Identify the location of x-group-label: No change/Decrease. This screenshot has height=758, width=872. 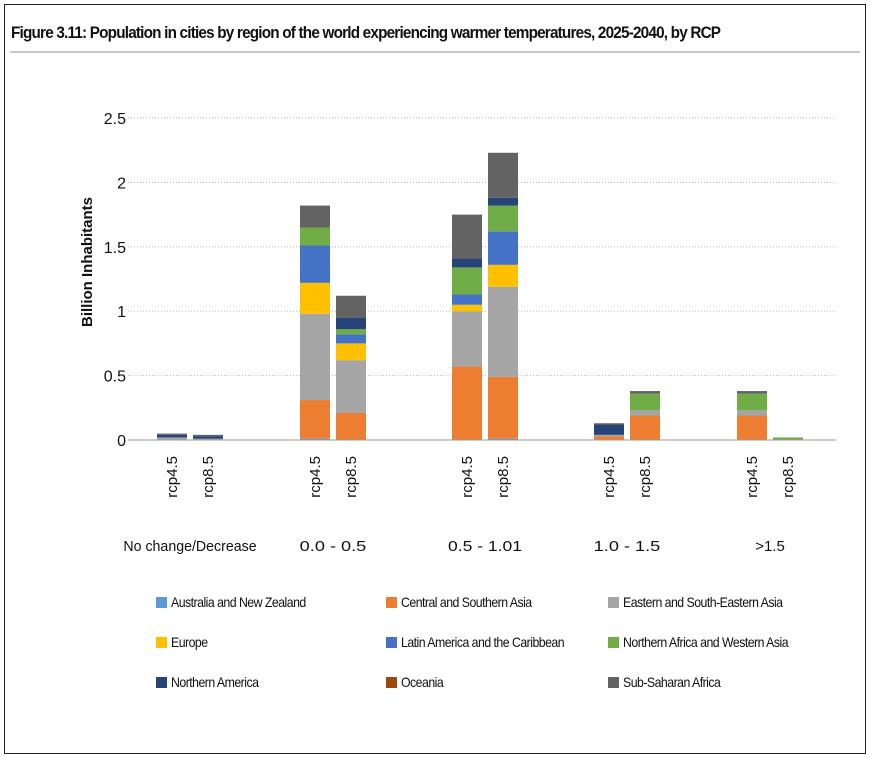
(189, 546).